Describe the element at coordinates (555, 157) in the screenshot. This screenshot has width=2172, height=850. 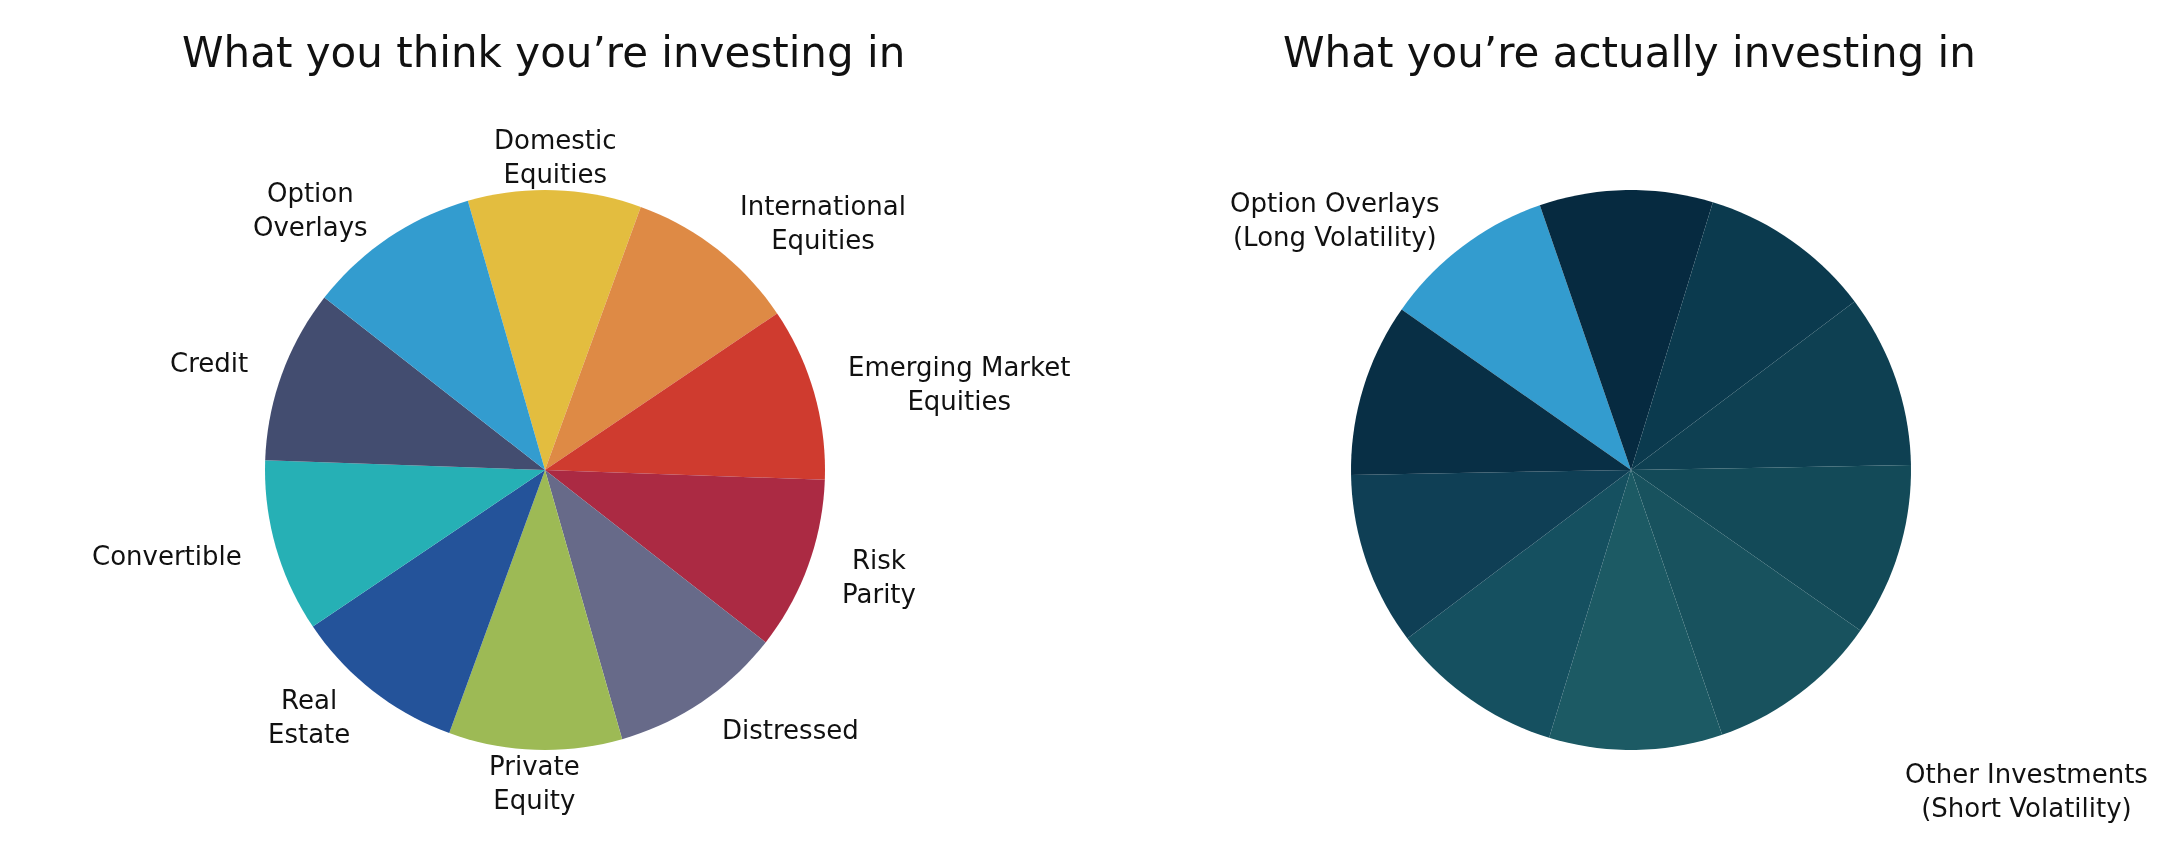
I see `slice-label: Domestic Equities` at that location.